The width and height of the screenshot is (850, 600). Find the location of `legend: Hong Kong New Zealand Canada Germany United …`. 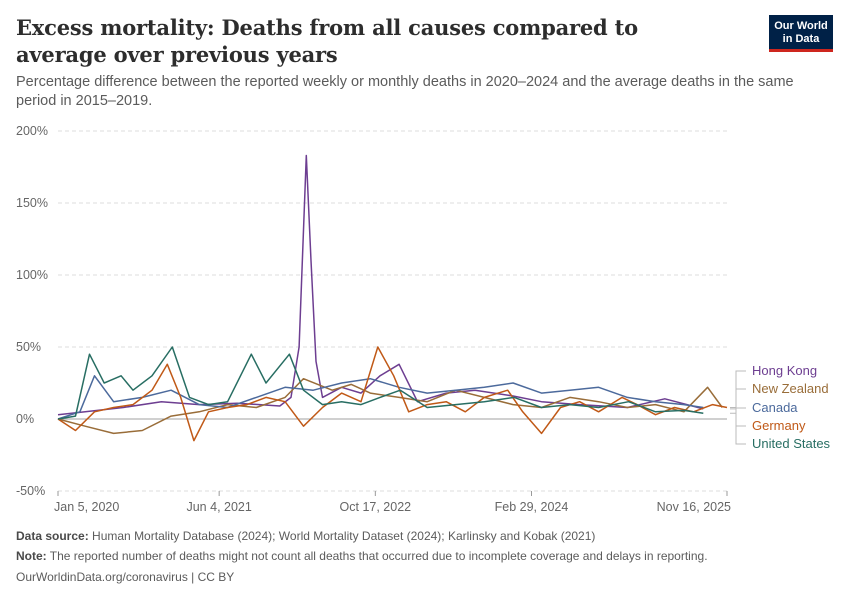

legend: Hong Kong New Zealand Canada Germany United … is located at coordinates (780, 407).